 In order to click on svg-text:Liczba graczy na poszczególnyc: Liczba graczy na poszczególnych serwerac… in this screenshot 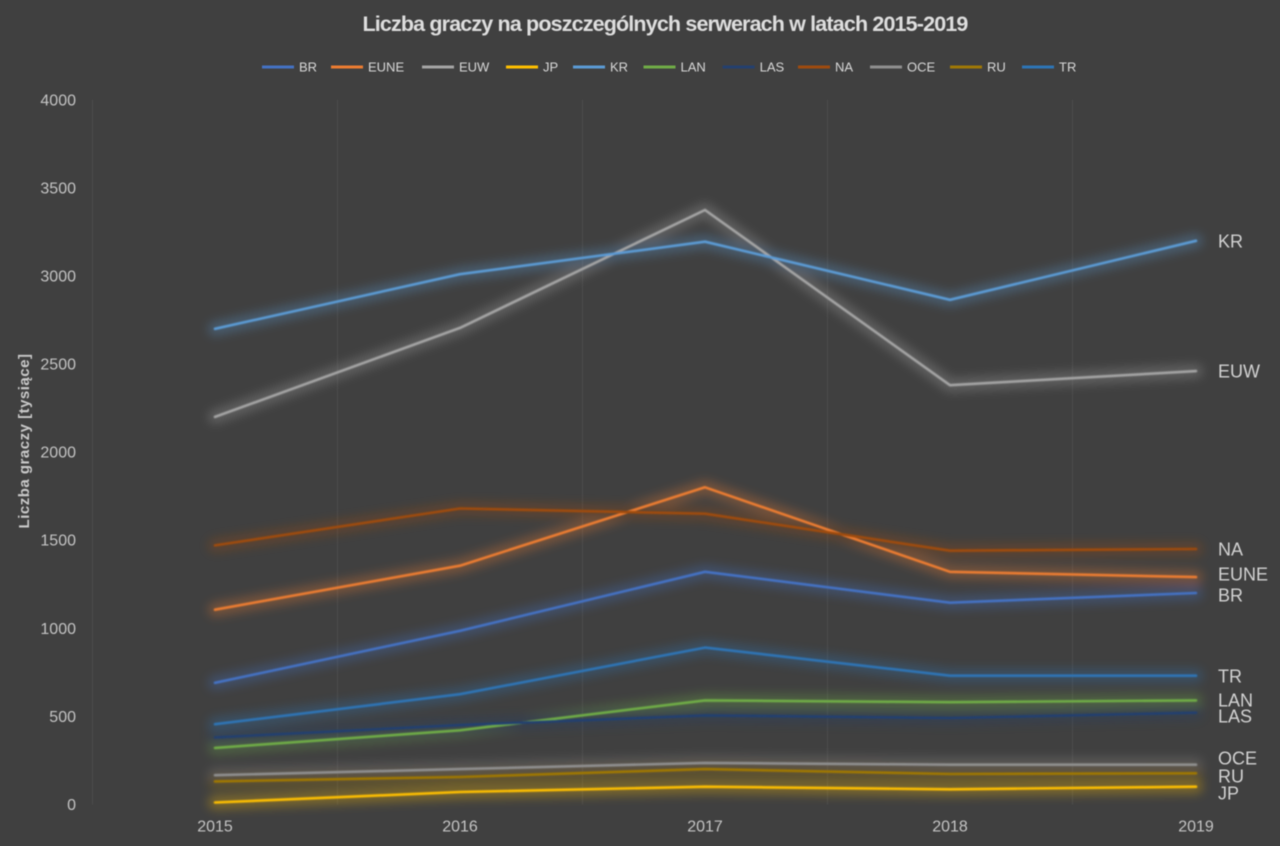, I will do `click(665, 24)`.